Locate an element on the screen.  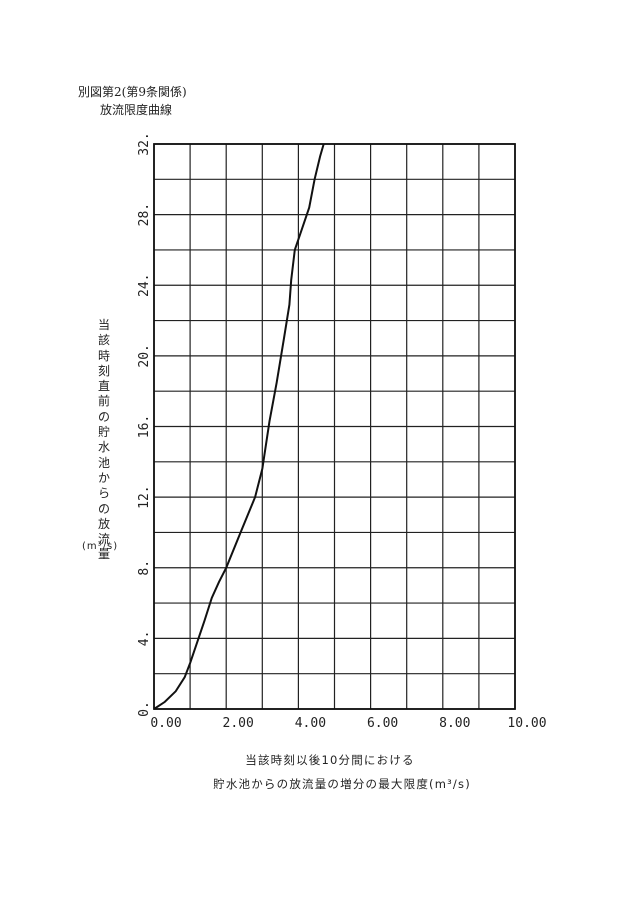
y-tick-label: 8. is located at coordinates (144, 568).